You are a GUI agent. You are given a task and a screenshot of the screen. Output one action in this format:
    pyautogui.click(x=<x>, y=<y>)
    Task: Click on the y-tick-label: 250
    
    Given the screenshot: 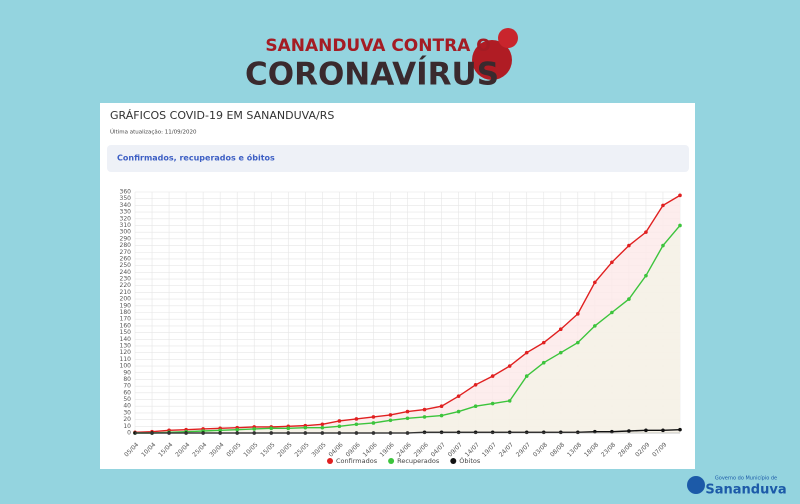 What is the action you would take?
    pyautogui.click(x=126, y=265)
    